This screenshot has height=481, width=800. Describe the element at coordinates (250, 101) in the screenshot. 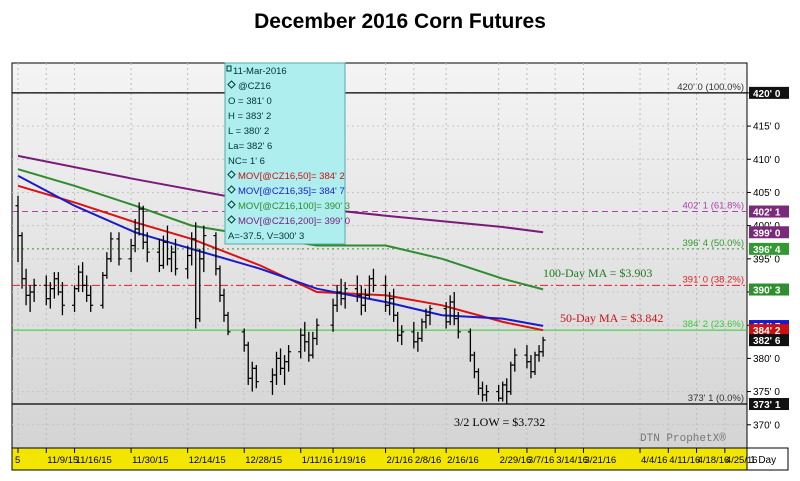

I see `info-open: O = 381' 0` at that location.